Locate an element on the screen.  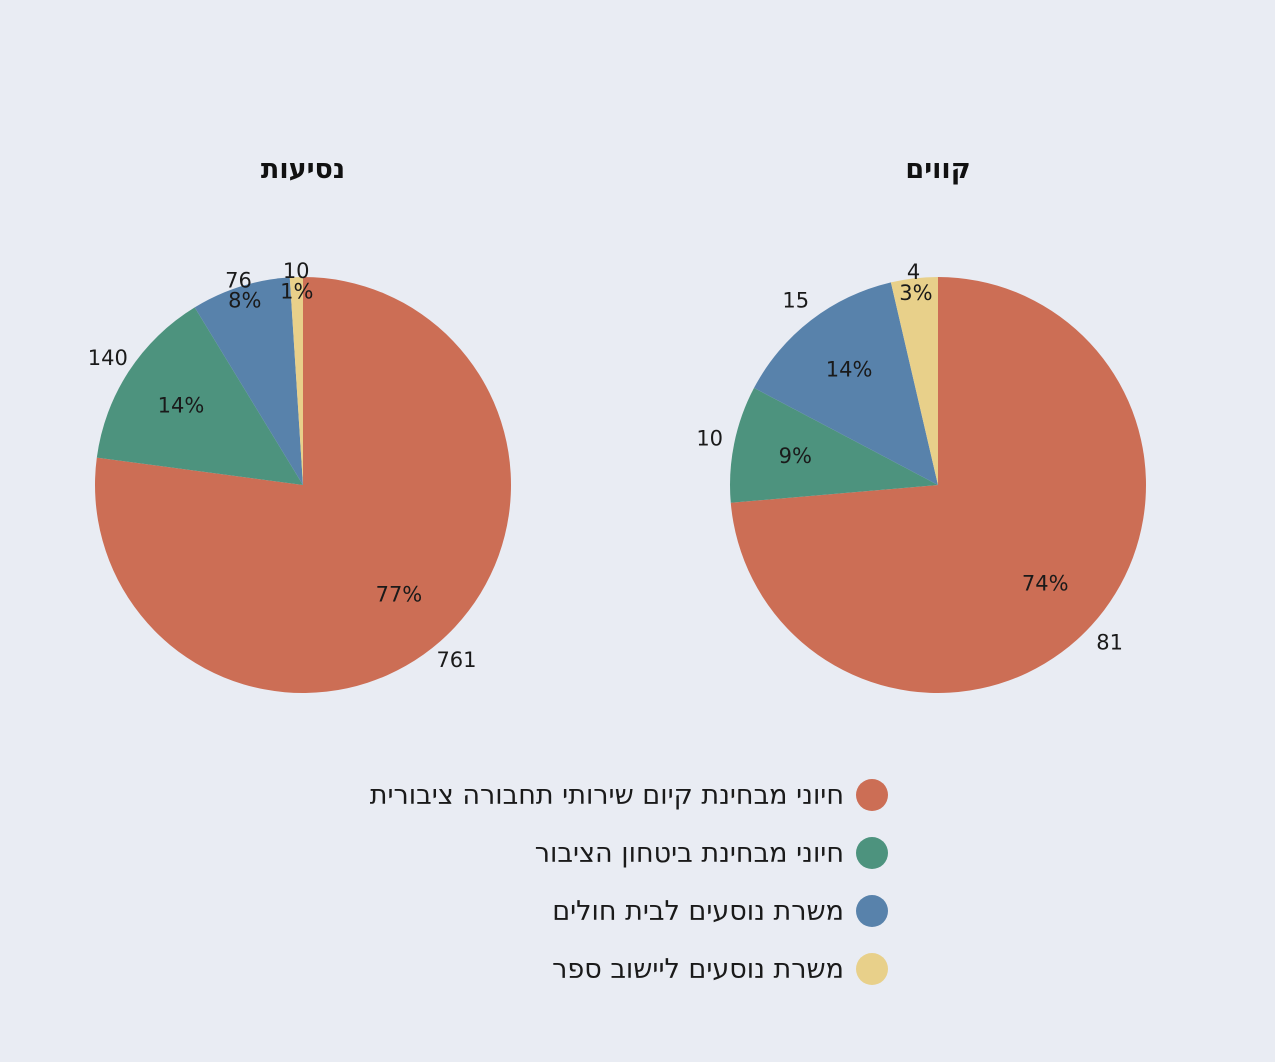
legend-item: משרת נוסעים לבית חולים is located at coordinates (538, 911).